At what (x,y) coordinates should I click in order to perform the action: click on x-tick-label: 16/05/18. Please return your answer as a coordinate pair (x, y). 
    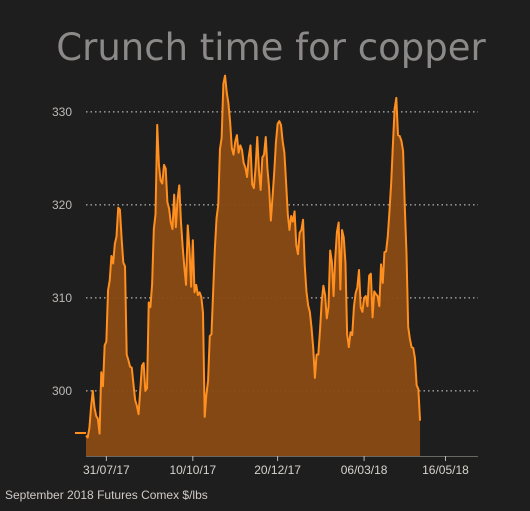
    Looking at the image, I should click on (445, 470).